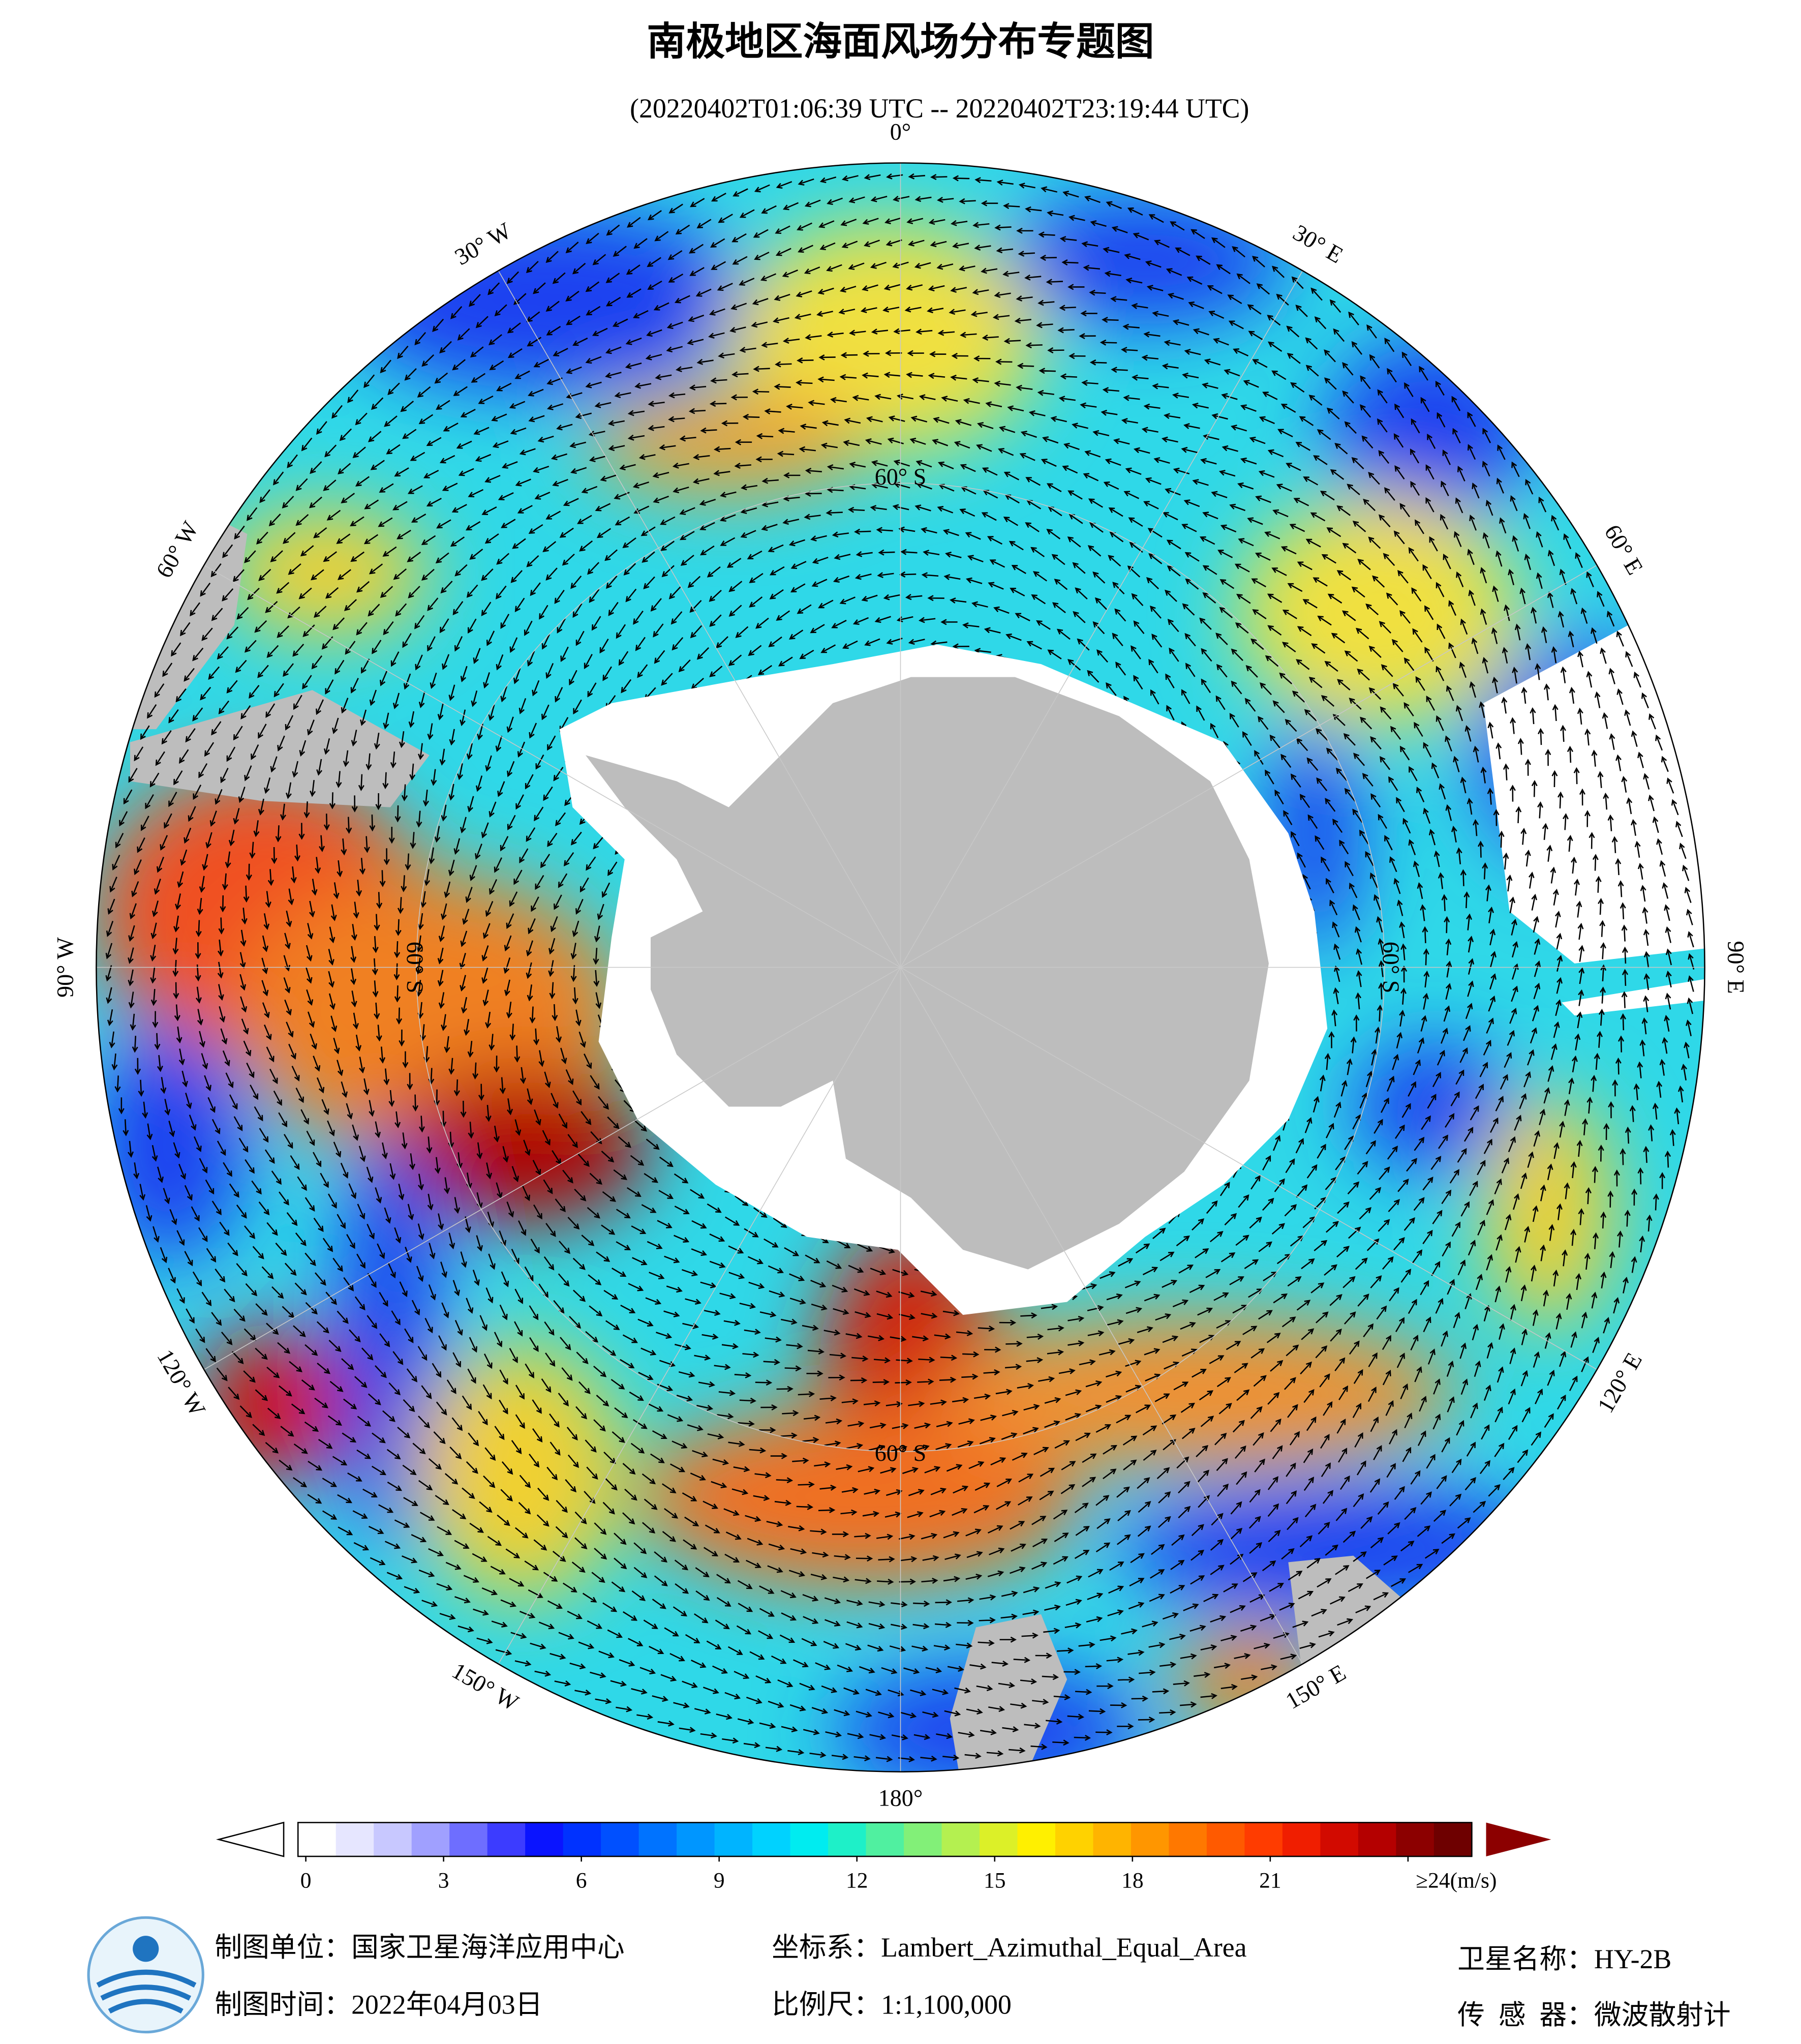 The width and height of the screenshot is (1801, 2044). I want to click on antarctica, so click(927, 974).